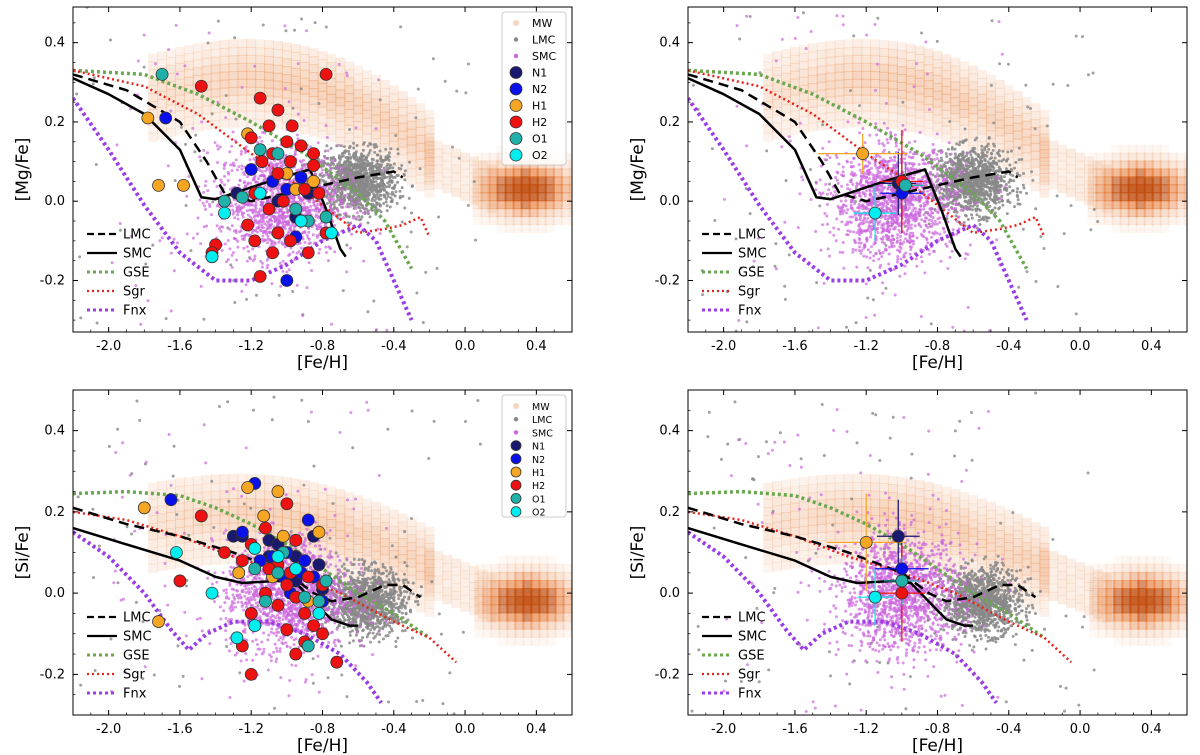 Image resolution: width=1200 pixels, height=755 pixels. Describe the element at coordinates (54, 201) in the screenshot. I see `y-tick-label: 0.0` at that location.